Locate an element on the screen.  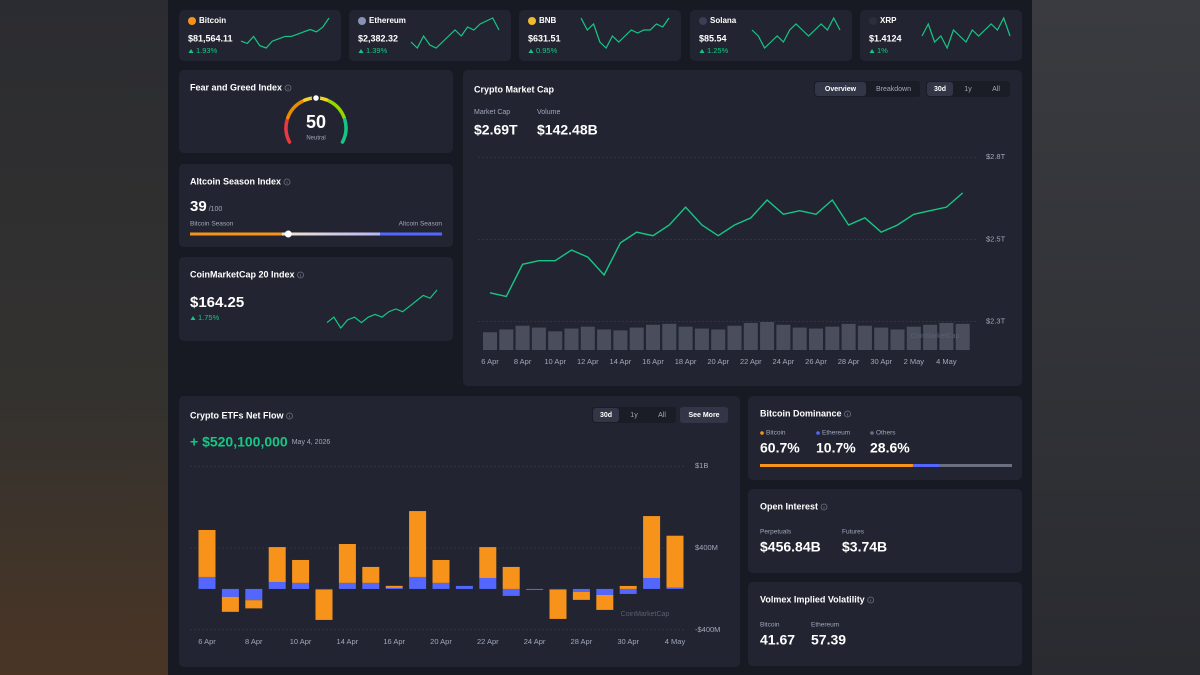
y-tick-label: $1B is located at coordinates (701, 465).